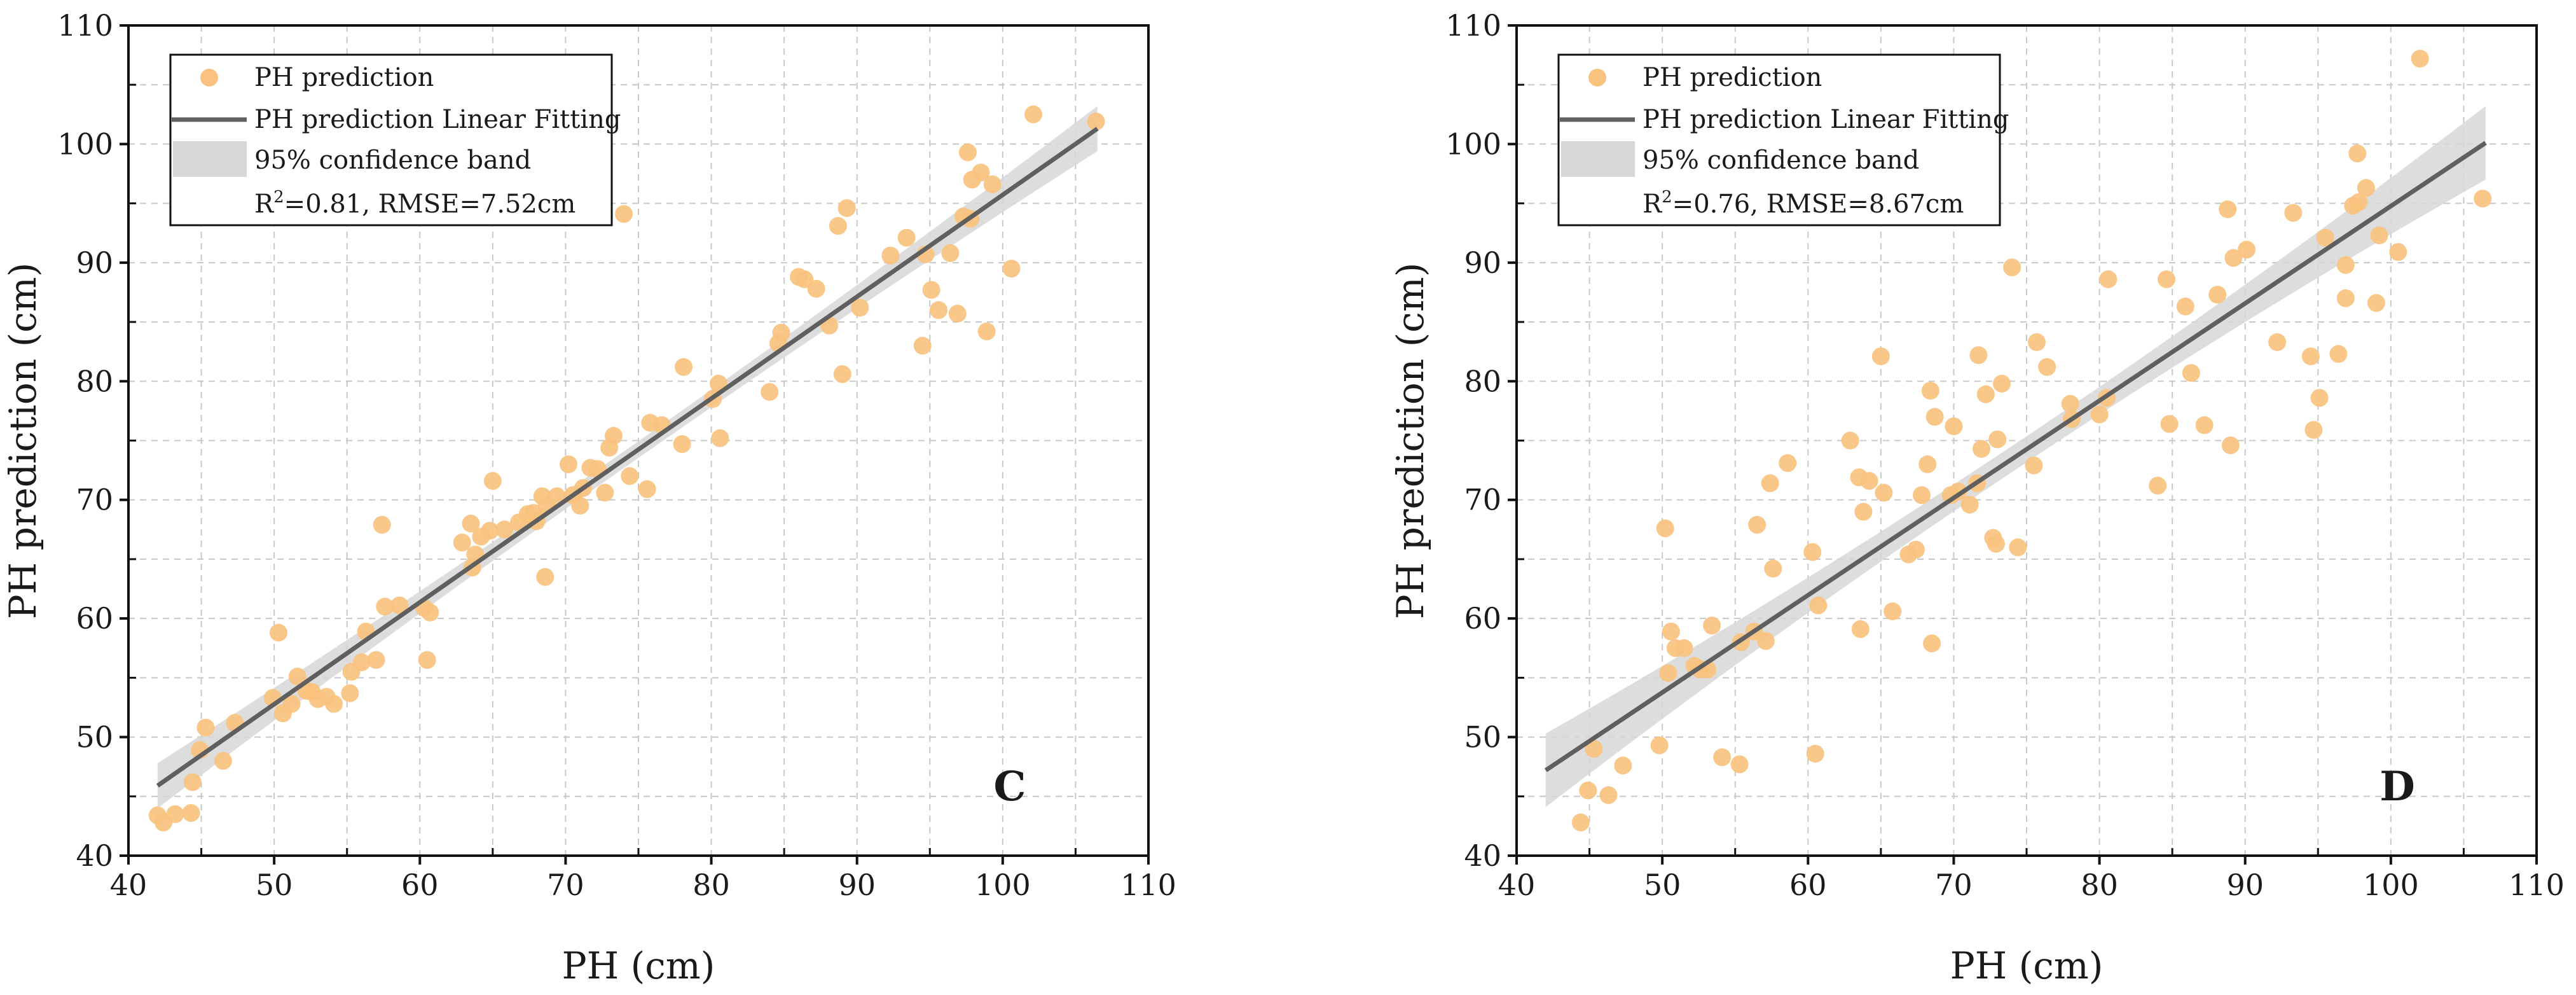 The image size is (2576, 995). What do you see at coordinates (210, 159) in the screenshot?
I see `legend-band-swatch` at bounding box center [210, 159].